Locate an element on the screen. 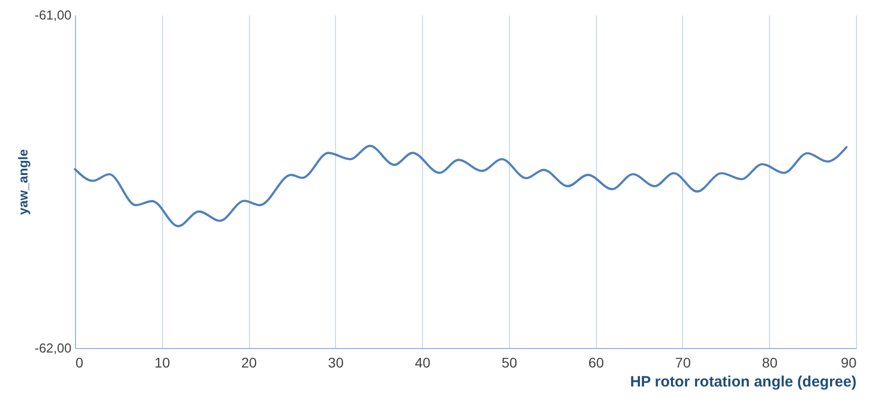 The width and height of the screenshot is (871, 412). y-axis-title: yaw_angle is located at coordinates (23, 182).